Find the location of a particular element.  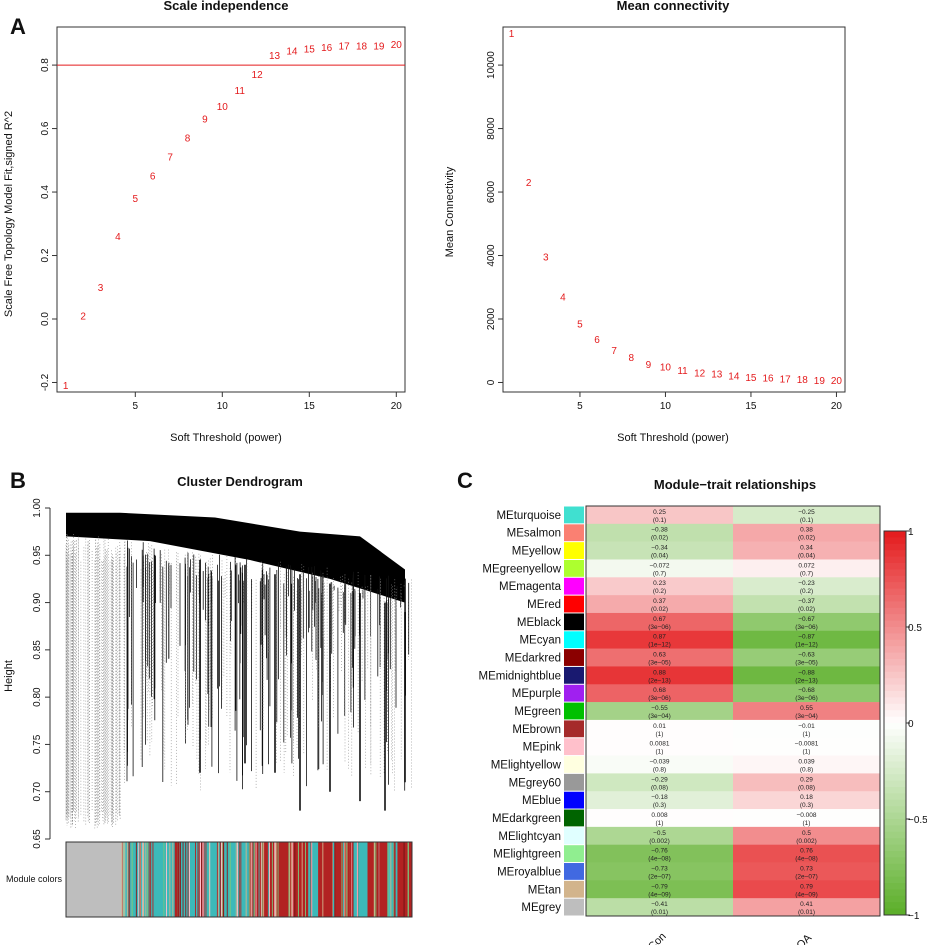

cell-pvalue: (4e−08) is located at coordinates (806, 859).